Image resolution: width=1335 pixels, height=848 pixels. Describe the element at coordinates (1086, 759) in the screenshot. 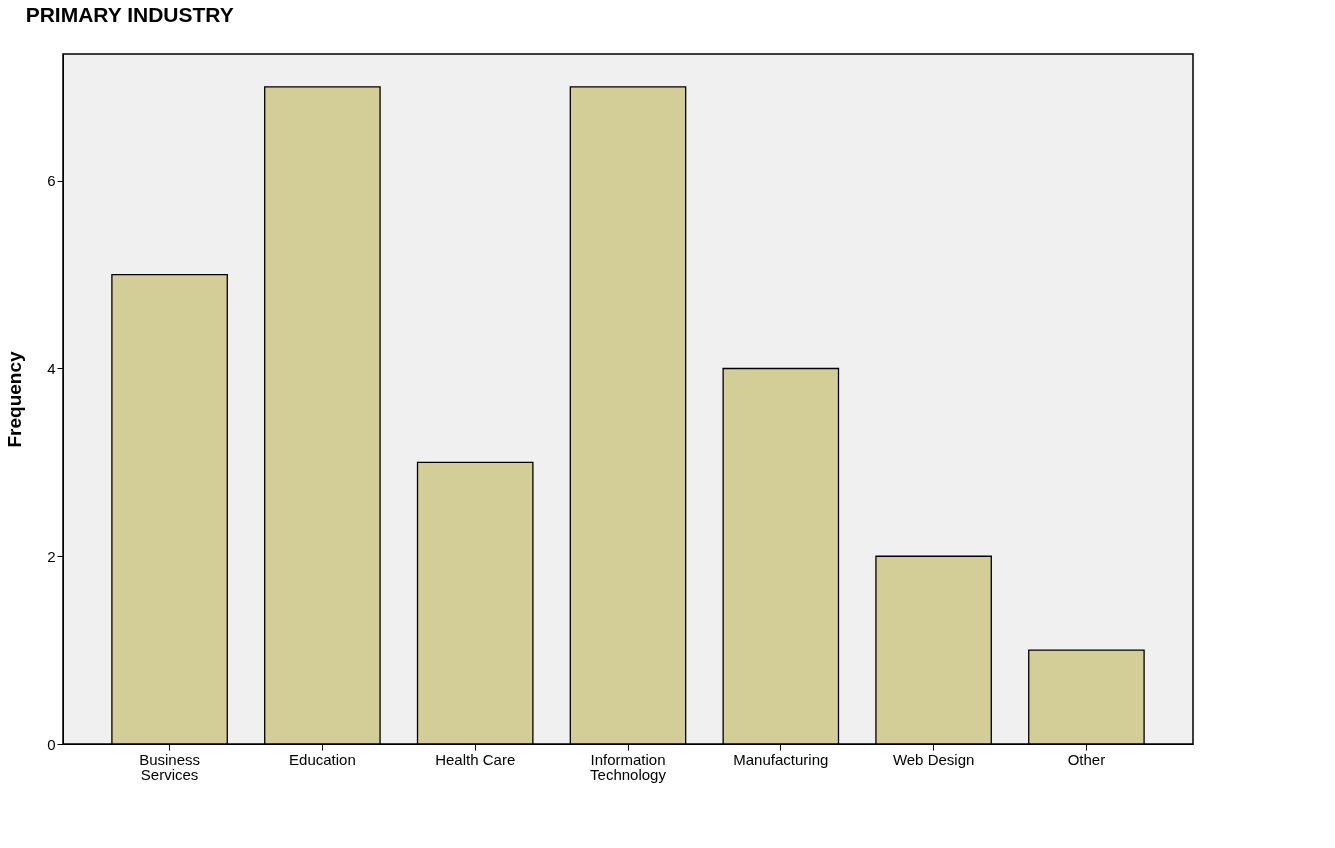

I see `x-tick-label: Other` at that location.